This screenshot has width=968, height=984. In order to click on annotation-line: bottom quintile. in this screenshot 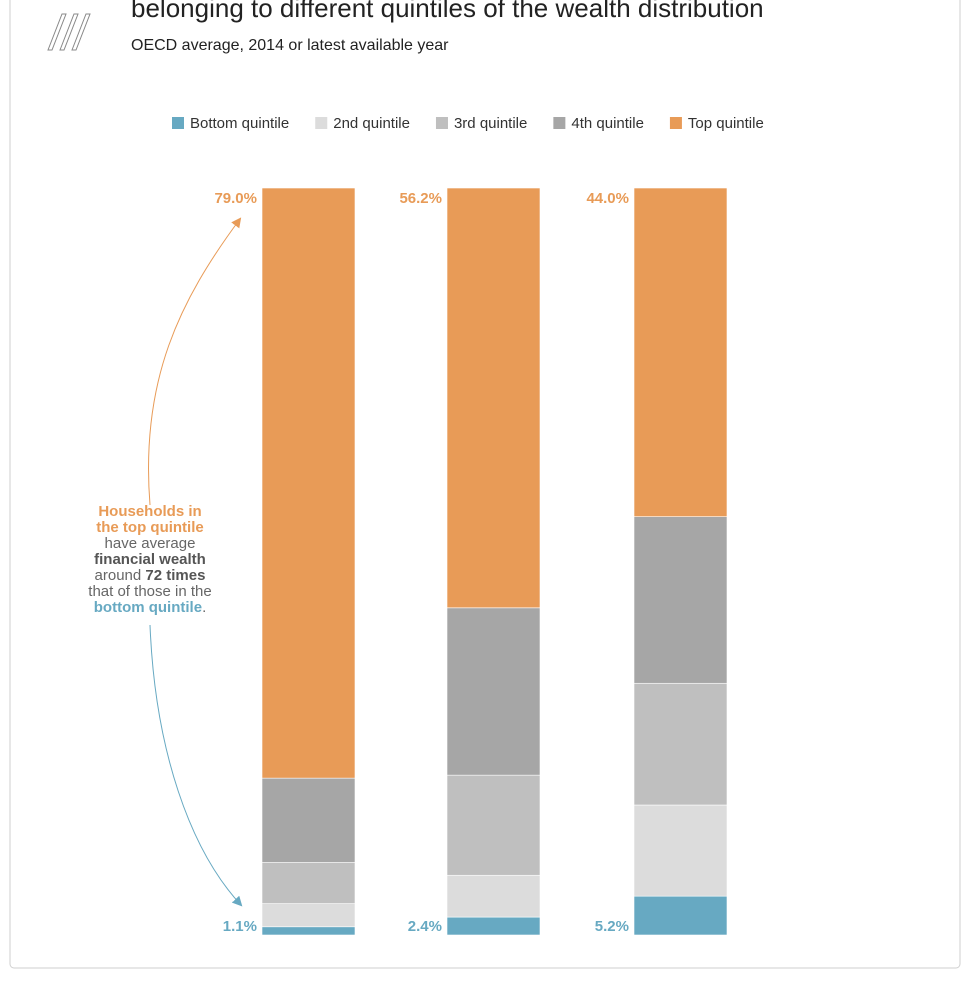, I will do `click(150, 607)`.